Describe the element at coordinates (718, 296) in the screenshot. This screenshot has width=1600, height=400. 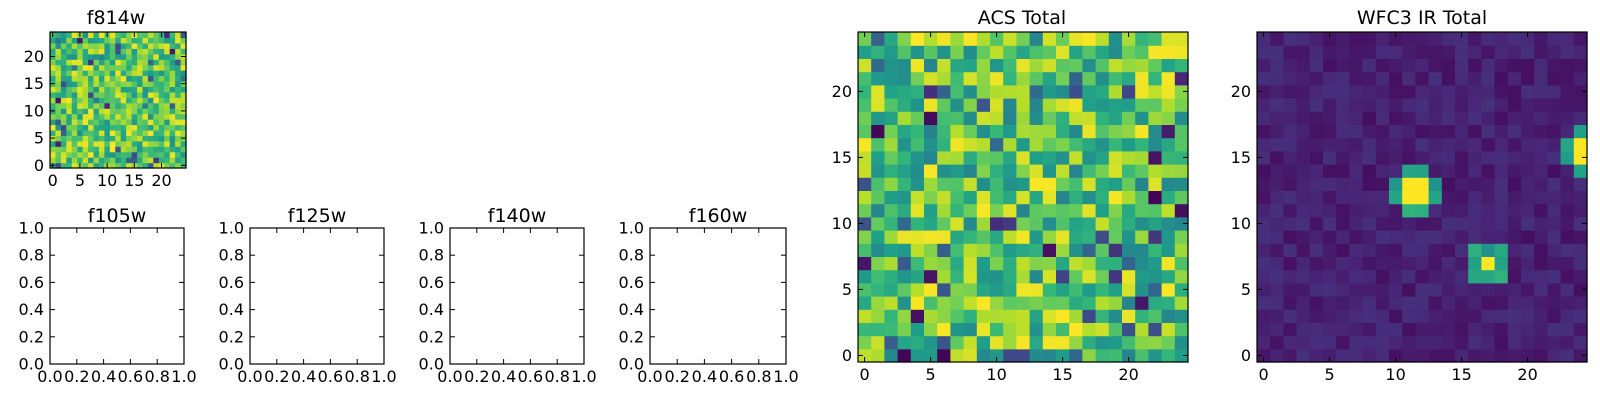
I see `axes-frame` at that location.